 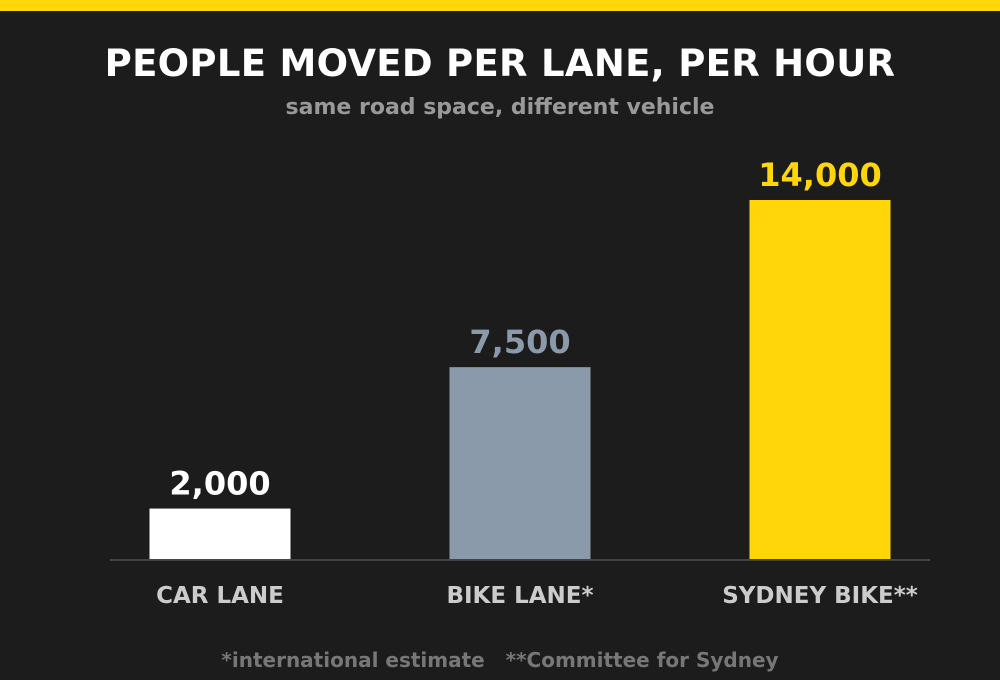 I want to click on chart-title: PEOPLE MOVED PER LANE, PER HOUR, so click(x=500, y=63).